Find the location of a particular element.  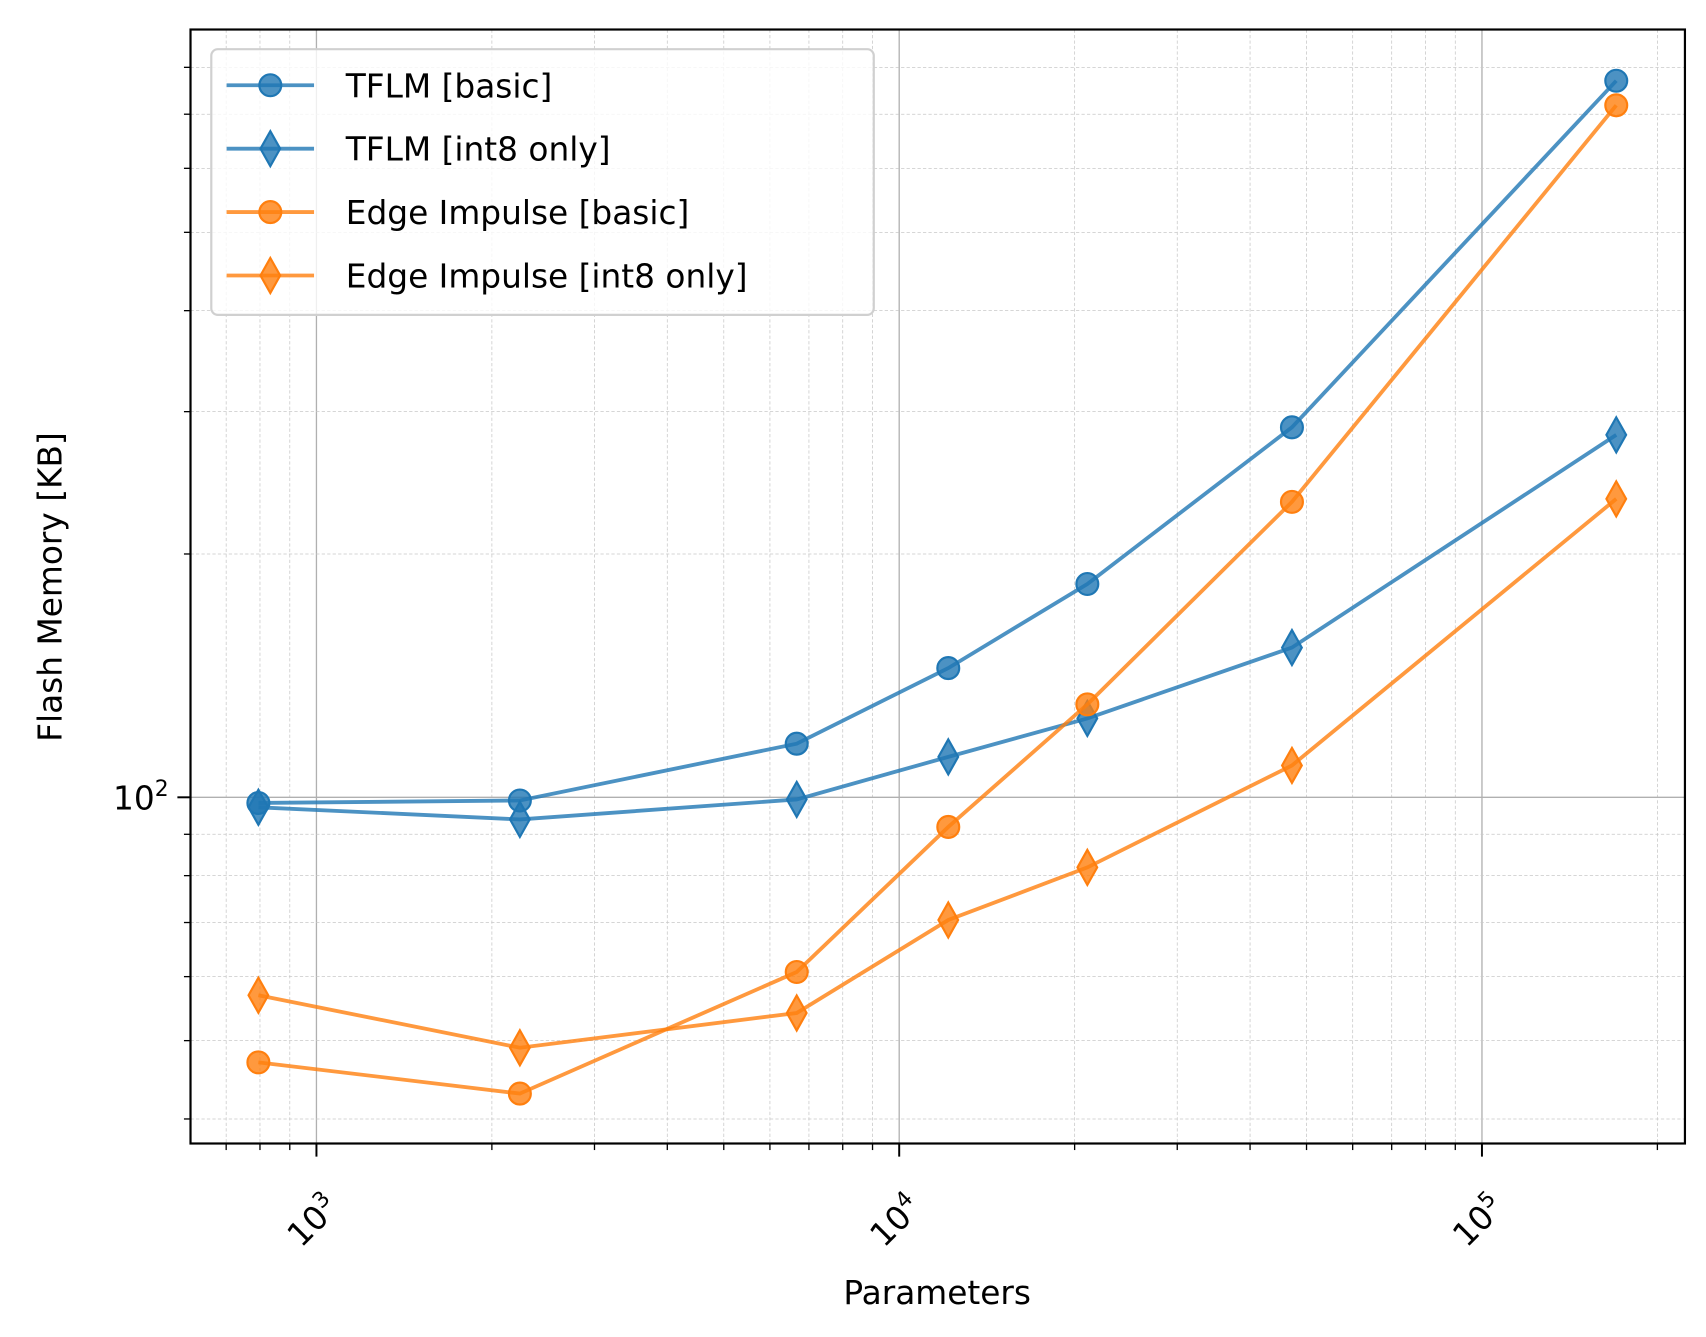

legend-label-edge-impulse-int8-only: Edge Impulse [int8 only] is located at coordinates (547, 277).